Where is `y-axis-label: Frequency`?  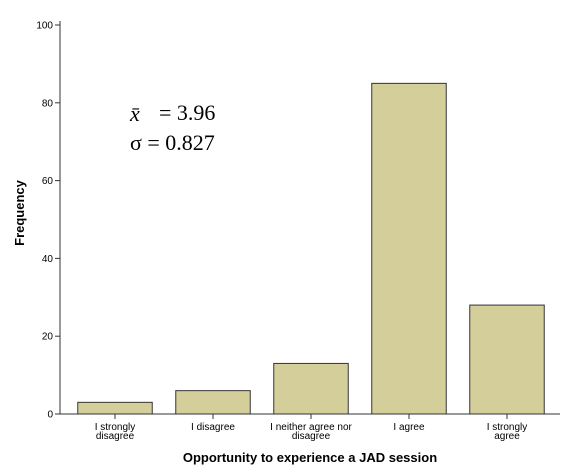 y-axis-label: Frequency is located at coordinates (19, 212).